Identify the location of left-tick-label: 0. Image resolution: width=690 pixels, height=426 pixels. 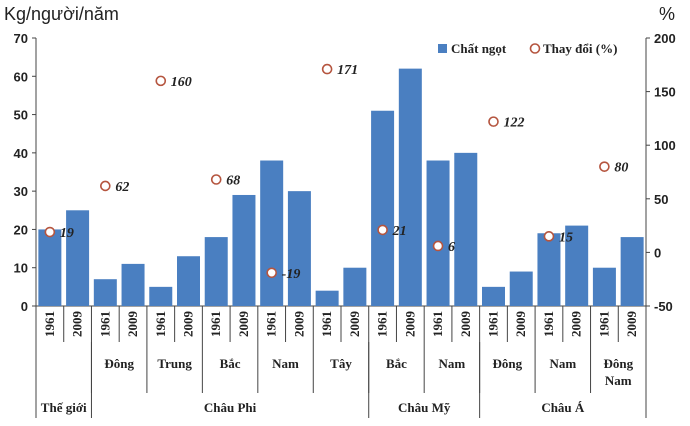
(24, 306).